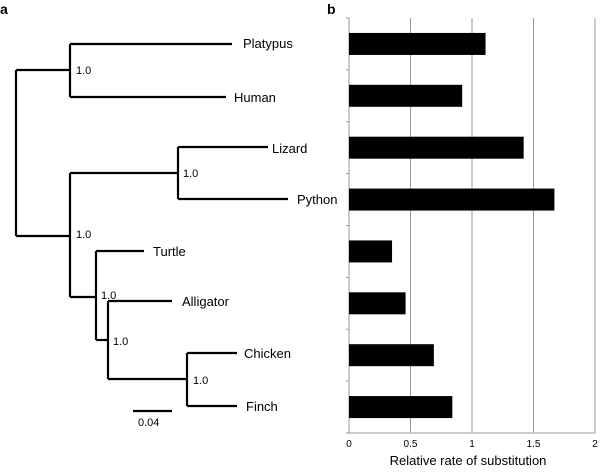  Describe the element at coordinates (401, 407) in the screenshot. I see `bar-finch` at that location.